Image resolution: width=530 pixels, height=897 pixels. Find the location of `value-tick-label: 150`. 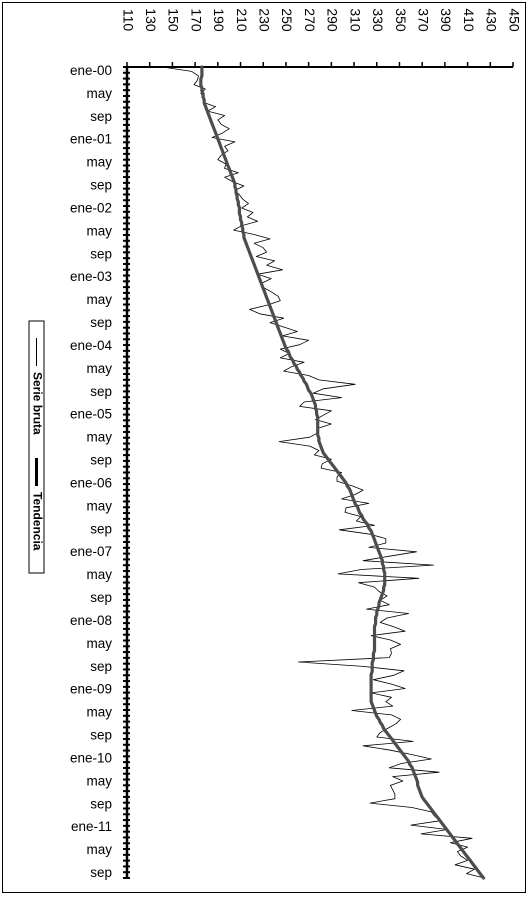

value-tick-label: 150 is located at coordinates (174, 20).